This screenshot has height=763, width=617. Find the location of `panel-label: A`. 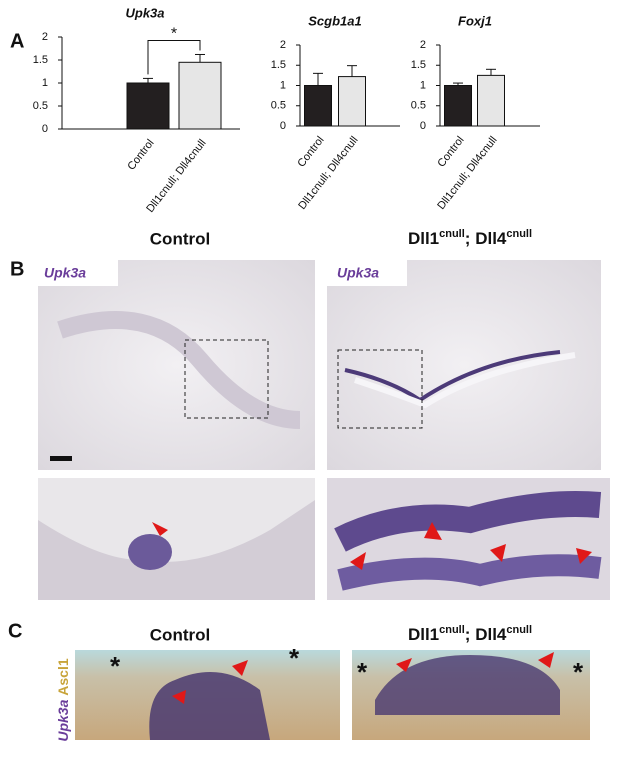

panel-label: A is located at coordinates (17, 41).